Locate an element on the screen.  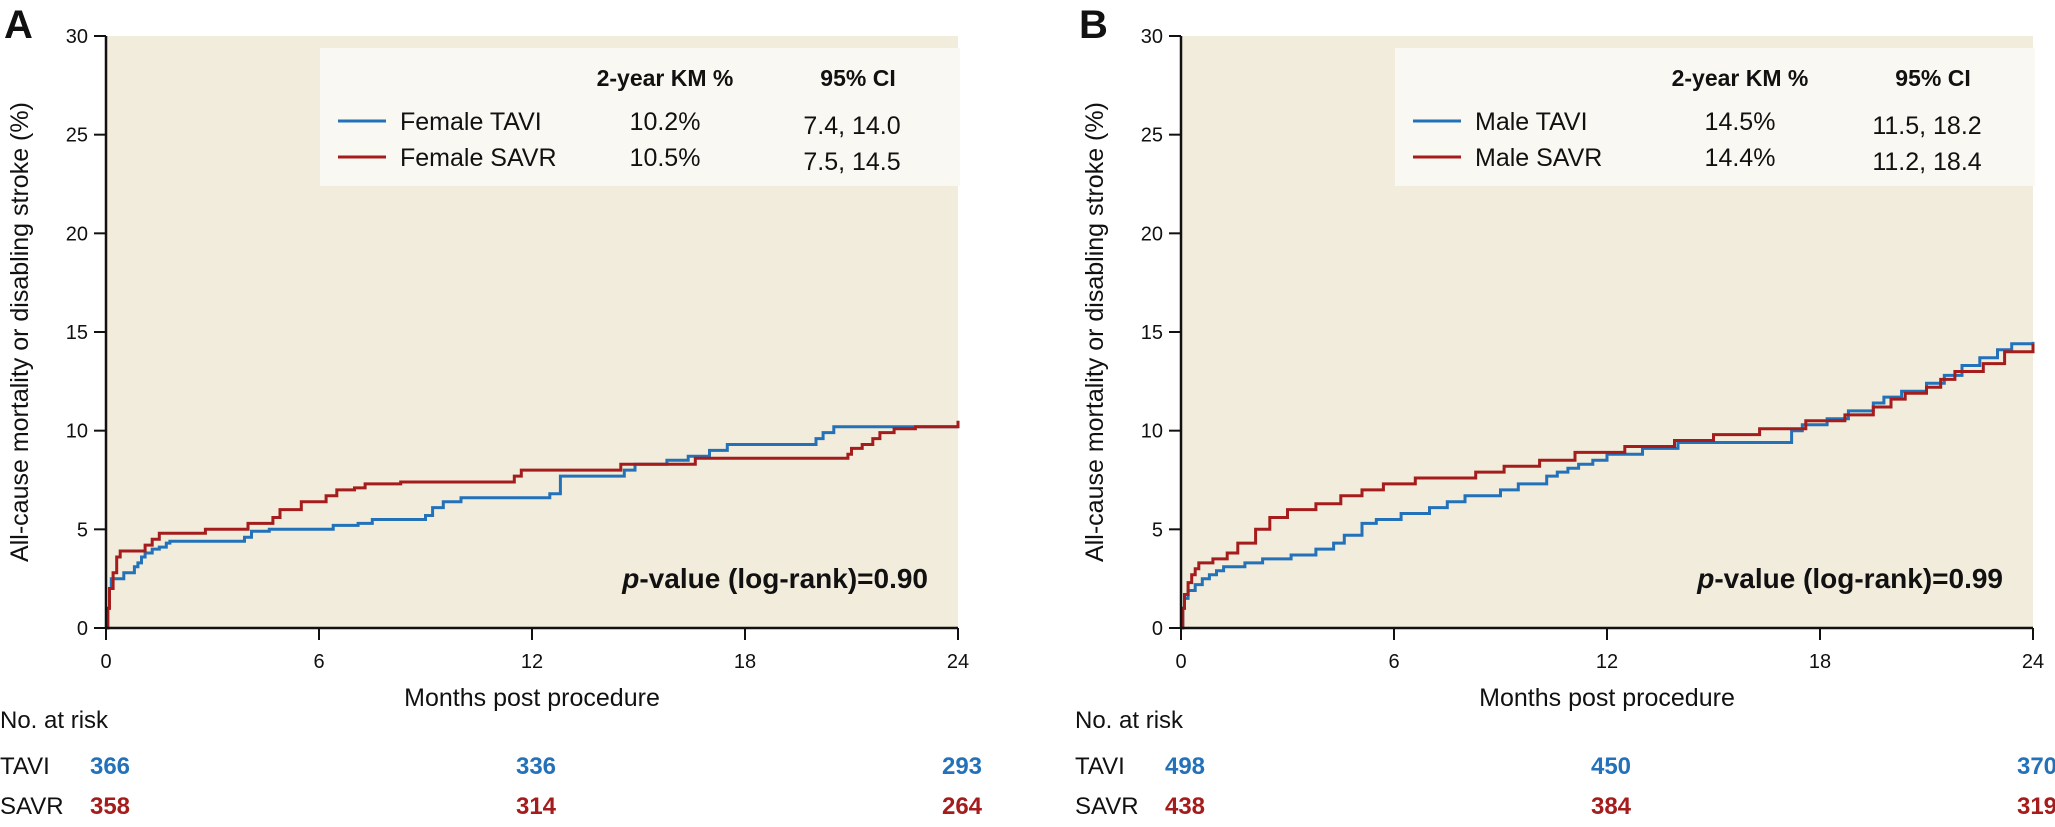
risk-count-savr: 314 is located at coordinates (536, 806).